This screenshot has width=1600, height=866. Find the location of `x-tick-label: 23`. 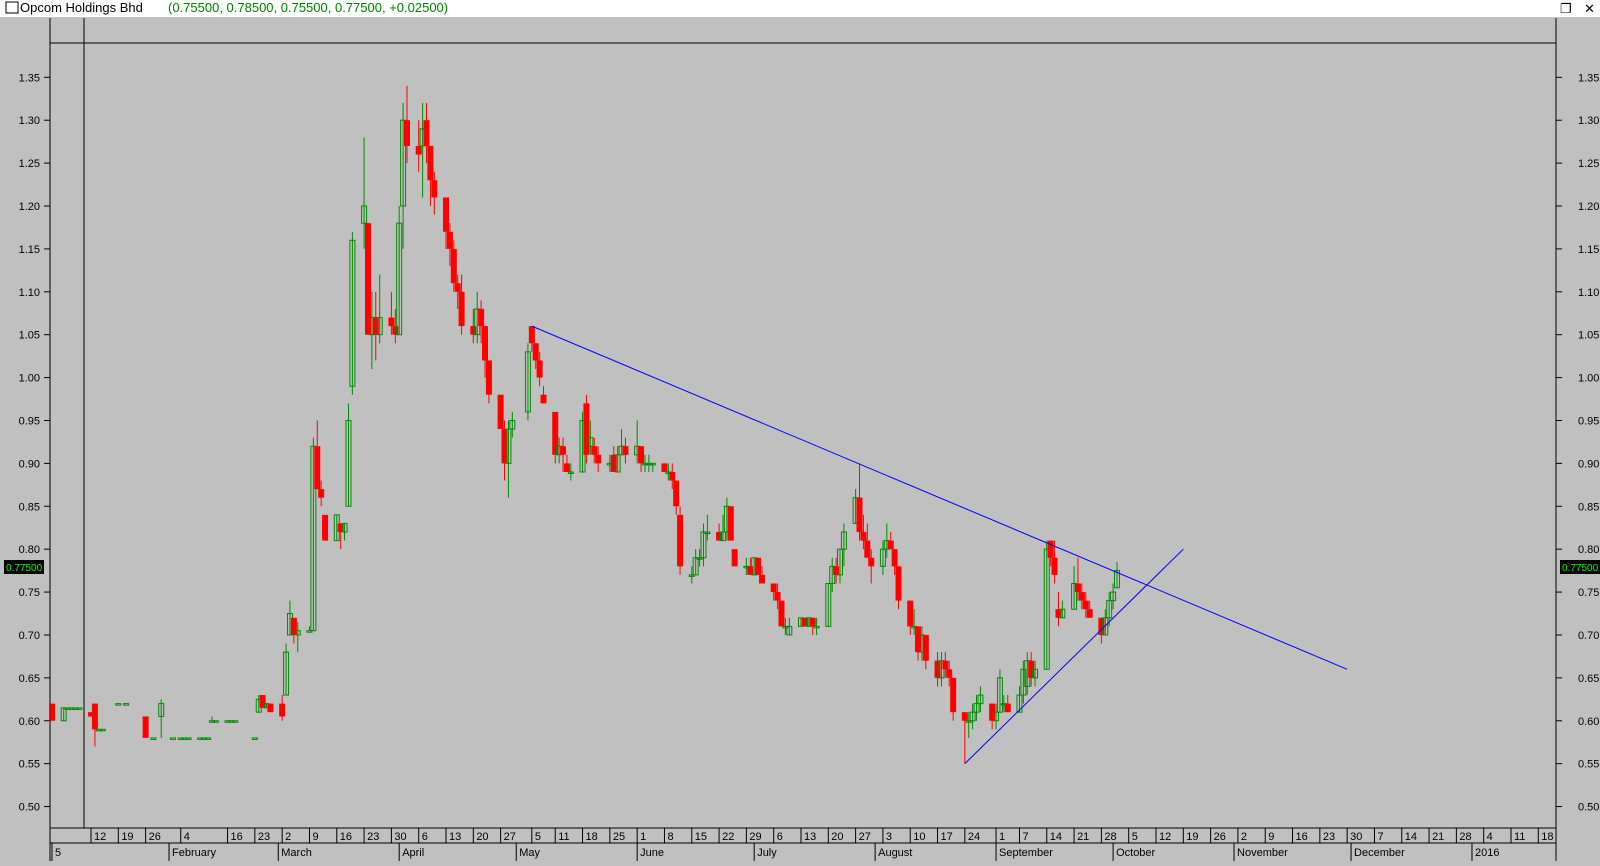

x-tick-label: 23 is located at coordinates (264, 837).